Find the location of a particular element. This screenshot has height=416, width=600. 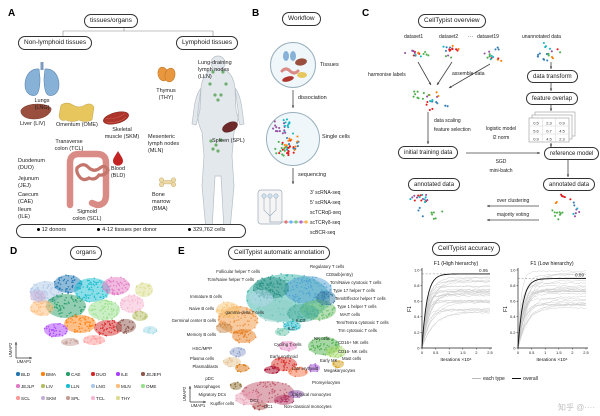

single-cells-circle is located at coordinates (293, 139).